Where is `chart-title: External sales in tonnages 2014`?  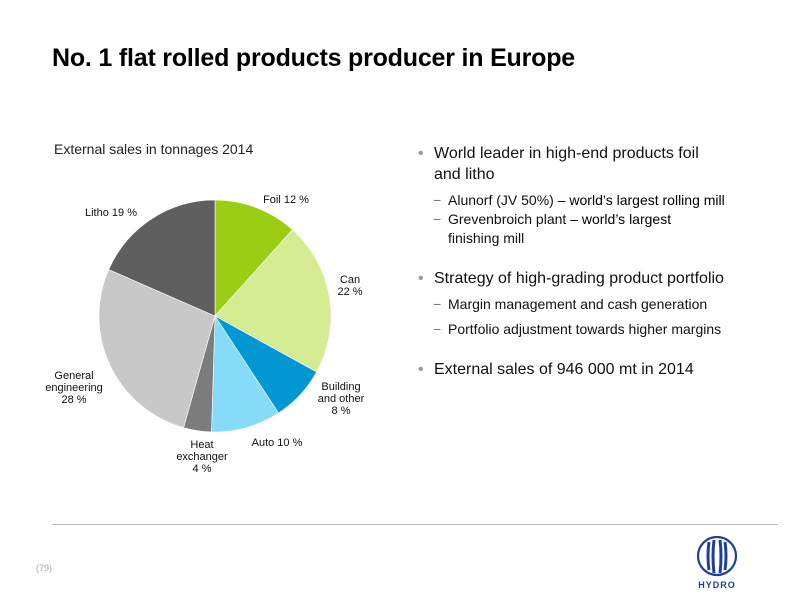 chart-title: External sales in tonnages 2014 is located at coordinates (154, 149).